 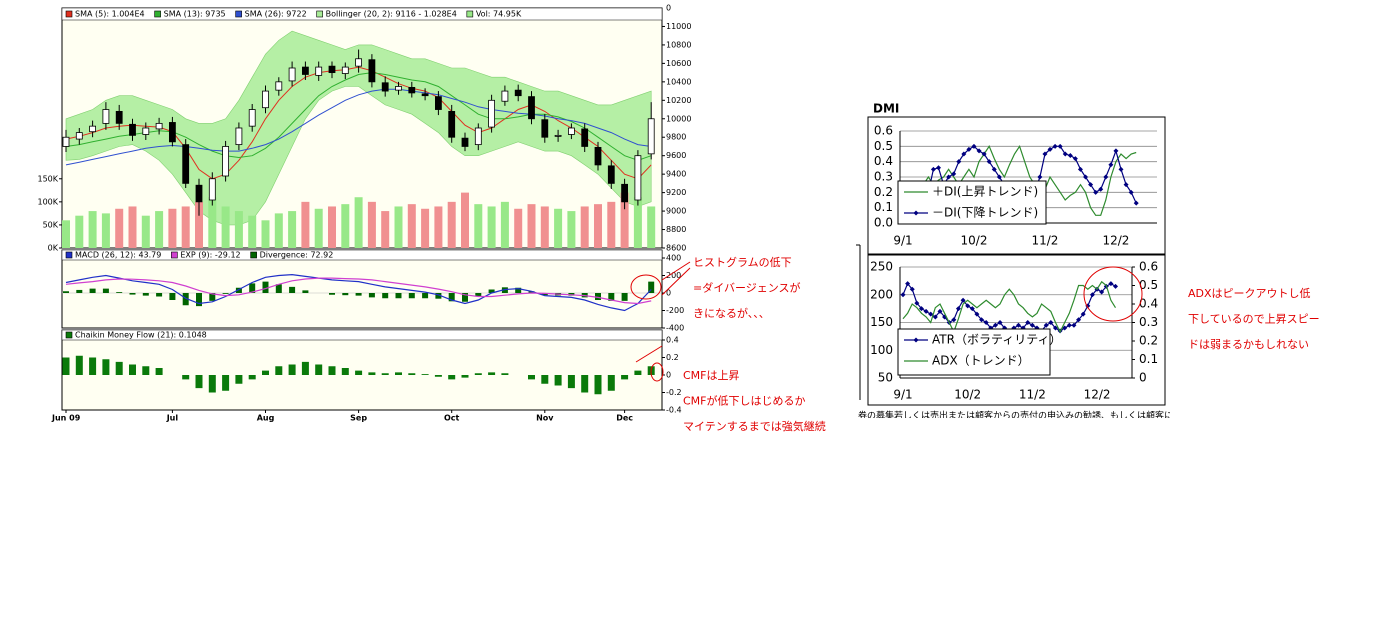 I want to click on legend-label: －DI(下降トレンド), so click(x=985, y=213).